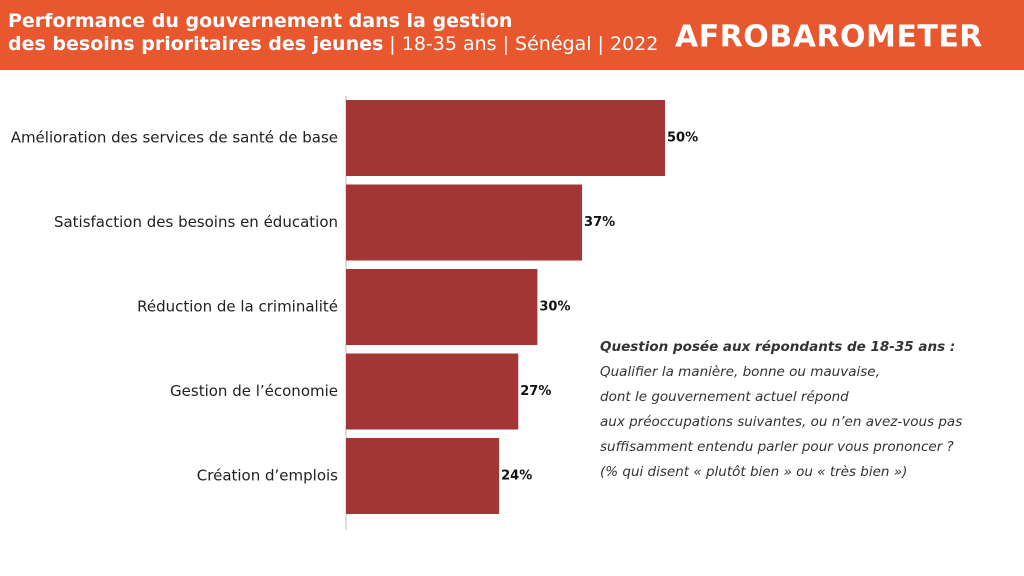 The height and width of the screenshot is (576, 1024). Describe the element at coordinates (196, 222) in the screenshot. I see `category-label: Satisfaction des besoins en éducation` at that location.